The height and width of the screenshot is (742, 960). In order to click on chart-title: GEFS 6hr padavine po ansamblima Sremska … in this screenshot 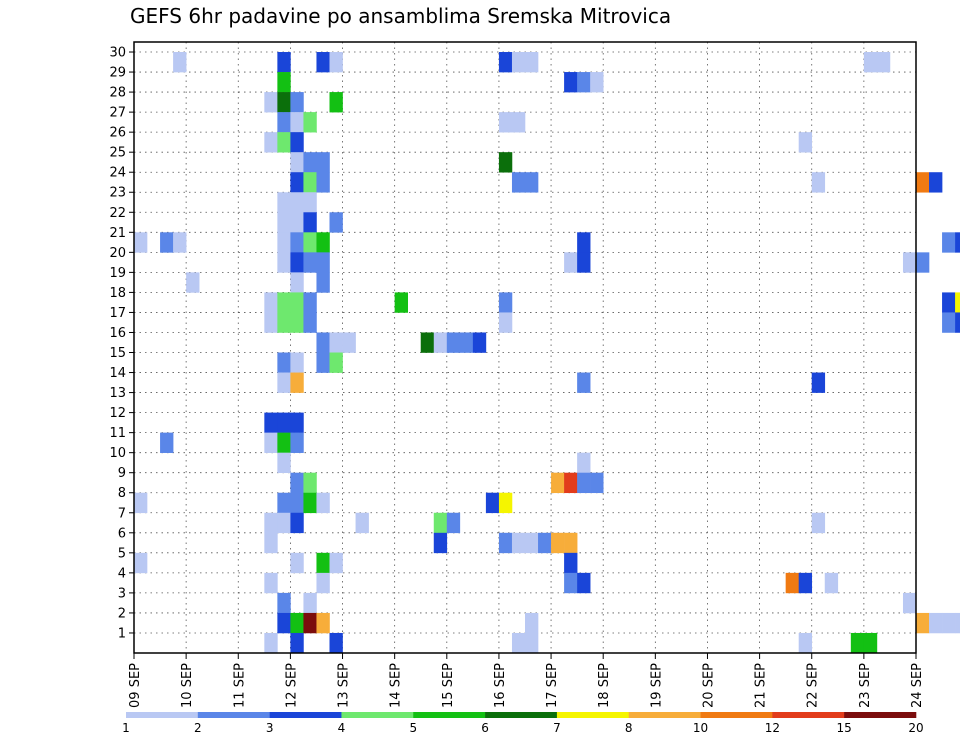, I will do `click(401, 16)`.